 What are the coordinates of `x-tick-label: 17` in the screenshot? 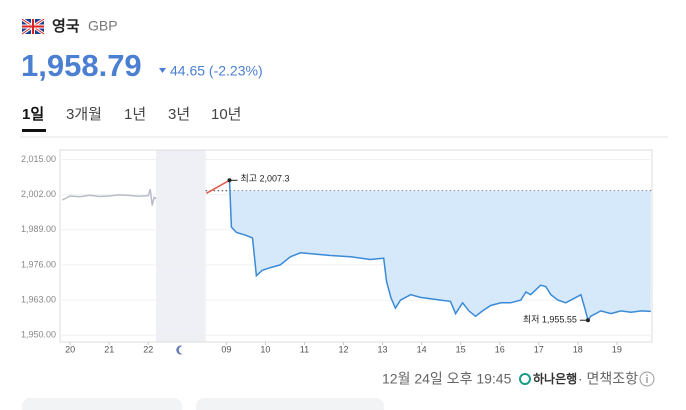 It's located at (539, 349).